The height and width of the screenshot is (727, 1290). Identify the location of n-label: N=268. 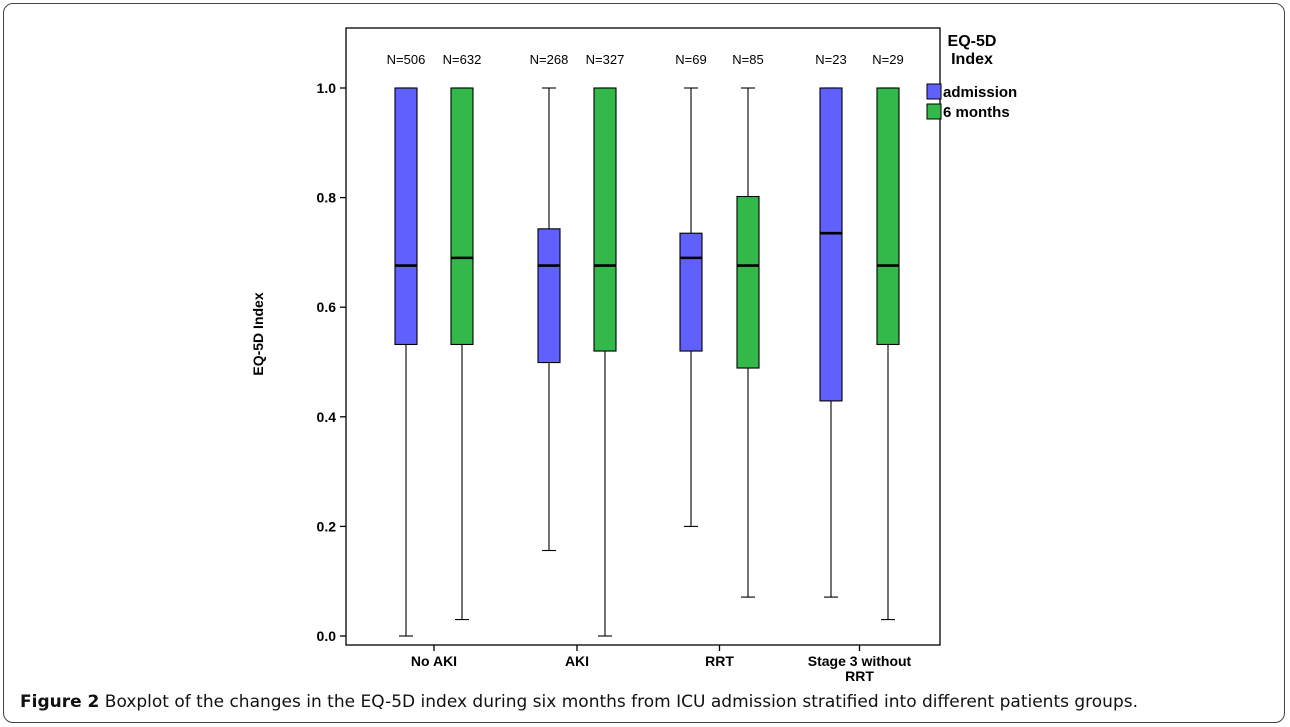
(549, 59).